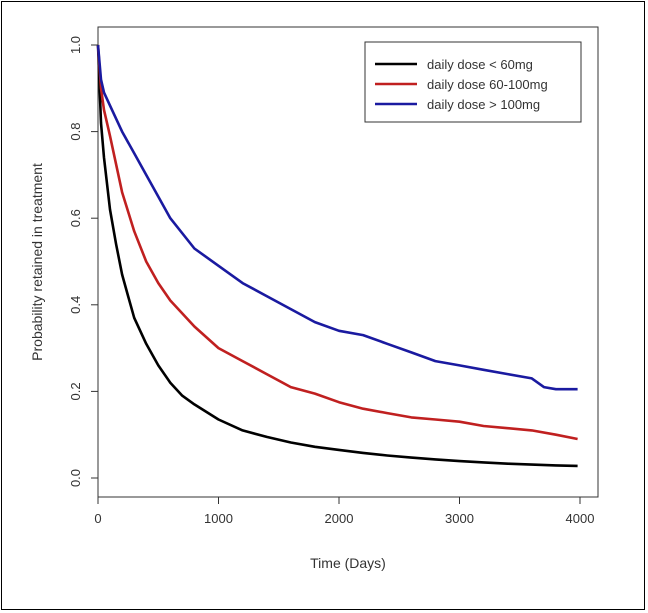 The width and height of the screenshot is (648, 613). I want to click on x-tick-label: 1000, so click(218, 518).